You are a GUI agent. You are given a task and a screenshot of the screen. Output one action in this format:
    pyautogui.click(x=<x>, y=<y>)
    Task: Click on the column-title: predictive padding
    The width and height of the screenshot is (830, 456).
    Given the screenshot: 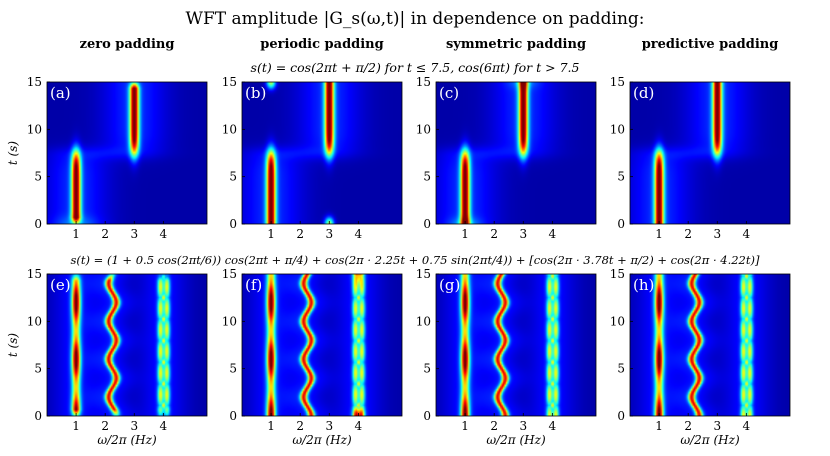 What is the action you would take?
    pyautogui.click(x=710, y=44)
    